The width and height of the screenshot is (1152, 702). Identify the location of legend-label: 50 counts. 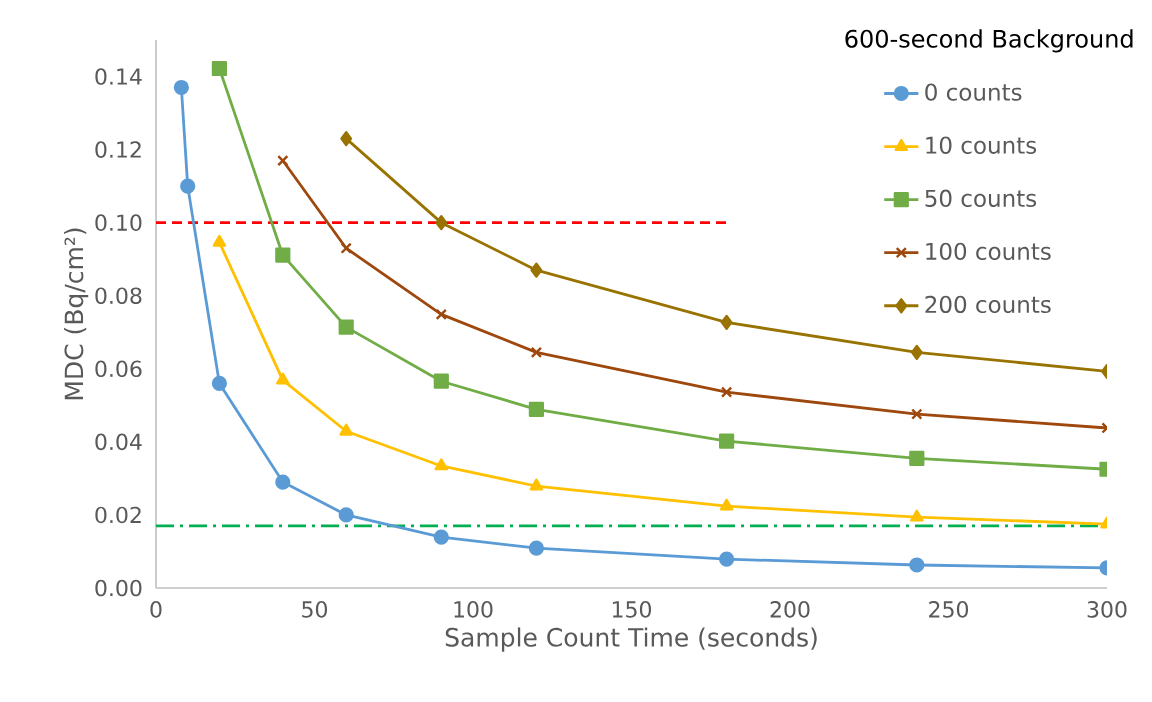
(981, 198).